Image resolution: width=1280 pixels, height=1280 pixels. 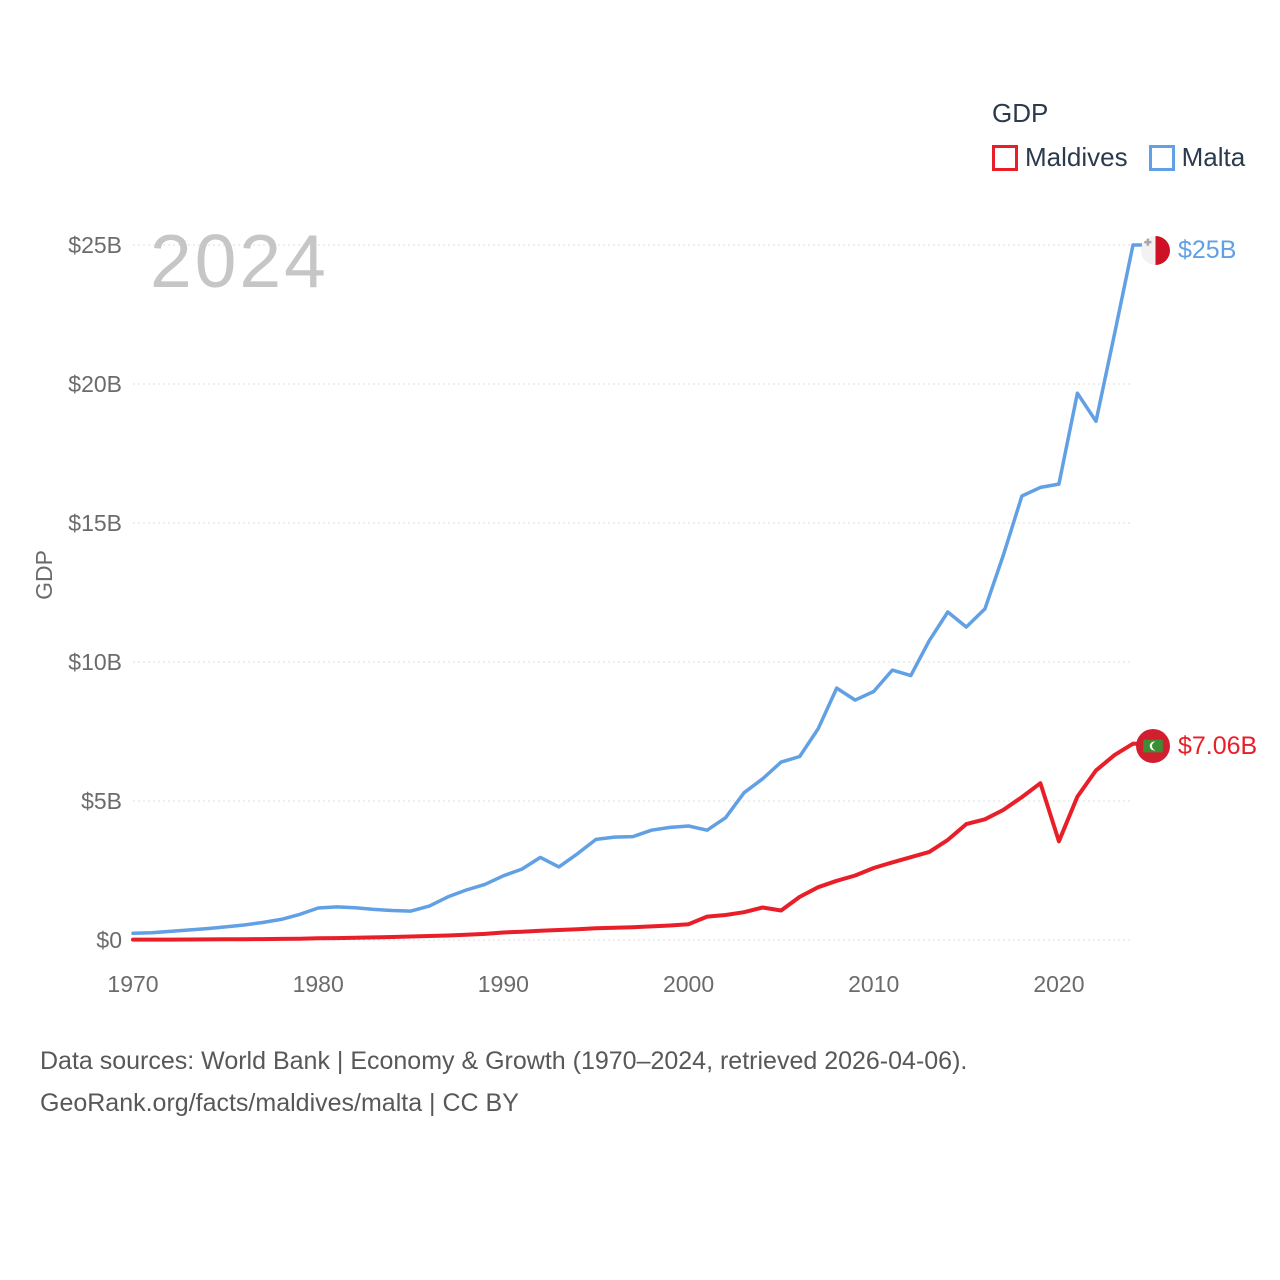 I want to click on x-tick-label: 2020, so click(x=1059, y=984).